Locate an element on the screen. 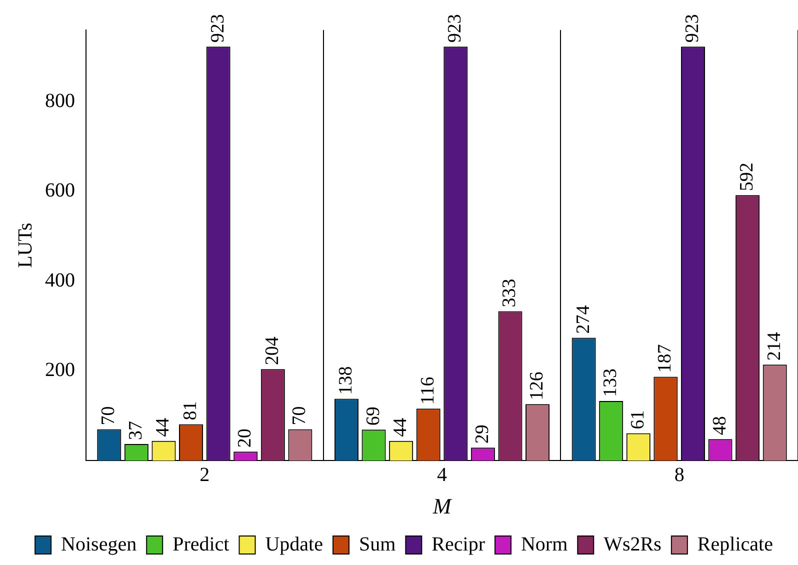 The height and width of the screenshot is (565, 798). x-tick-label: 4 is located at coordinates (442, 475).